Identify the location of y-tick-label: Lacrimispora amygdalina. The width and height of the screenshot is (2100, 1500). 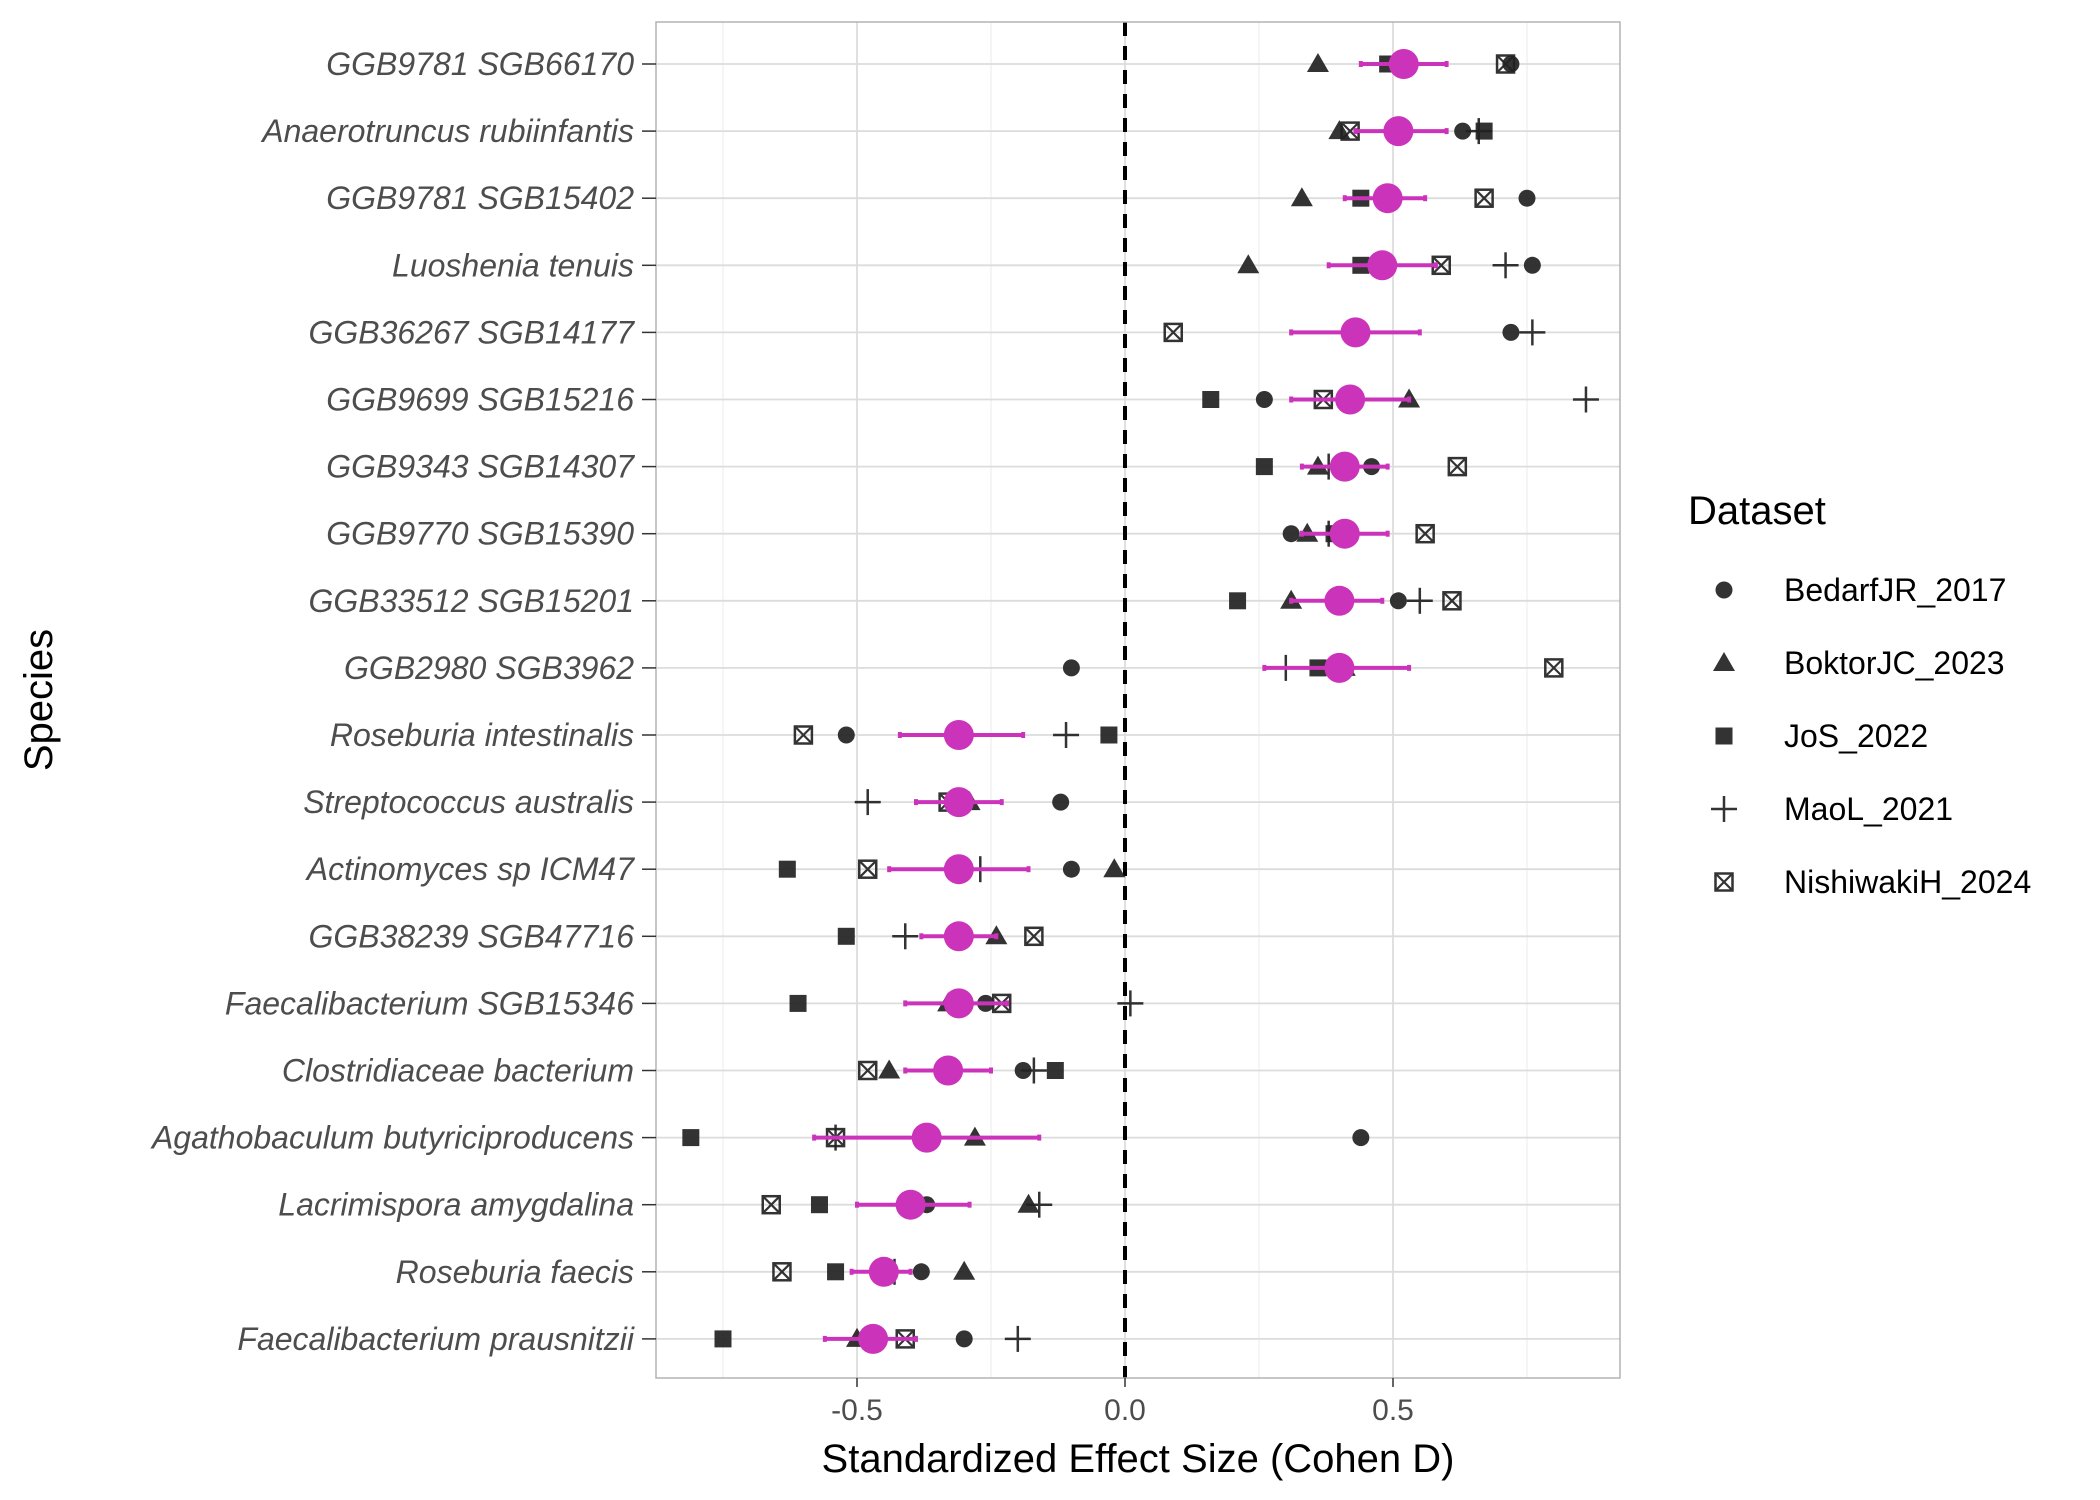
(456, 1205).